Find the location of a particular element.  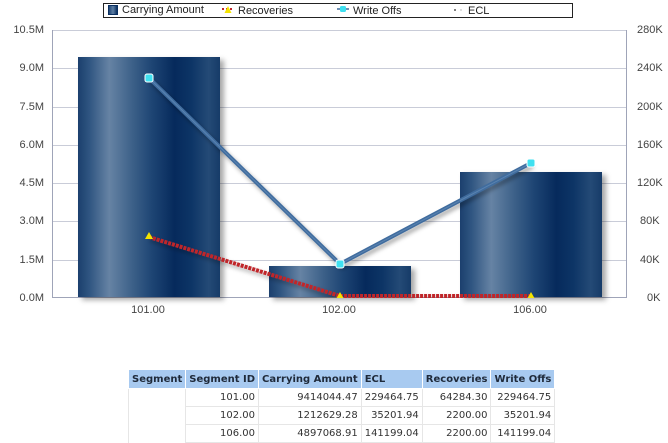

y-axis-right-tick: 120K is located at coordinates (650, 183).